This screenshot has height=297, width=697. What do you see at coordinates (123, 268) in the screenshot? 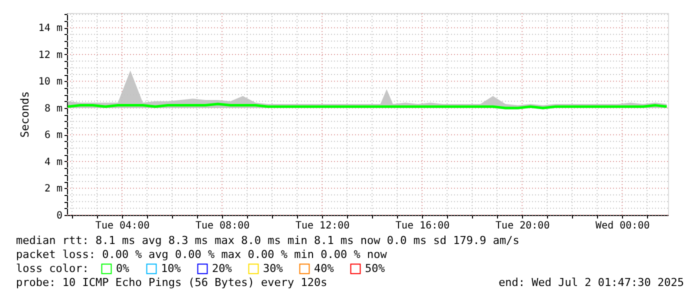
I see `legend-label: 0%` at bounding box center [123, 268].